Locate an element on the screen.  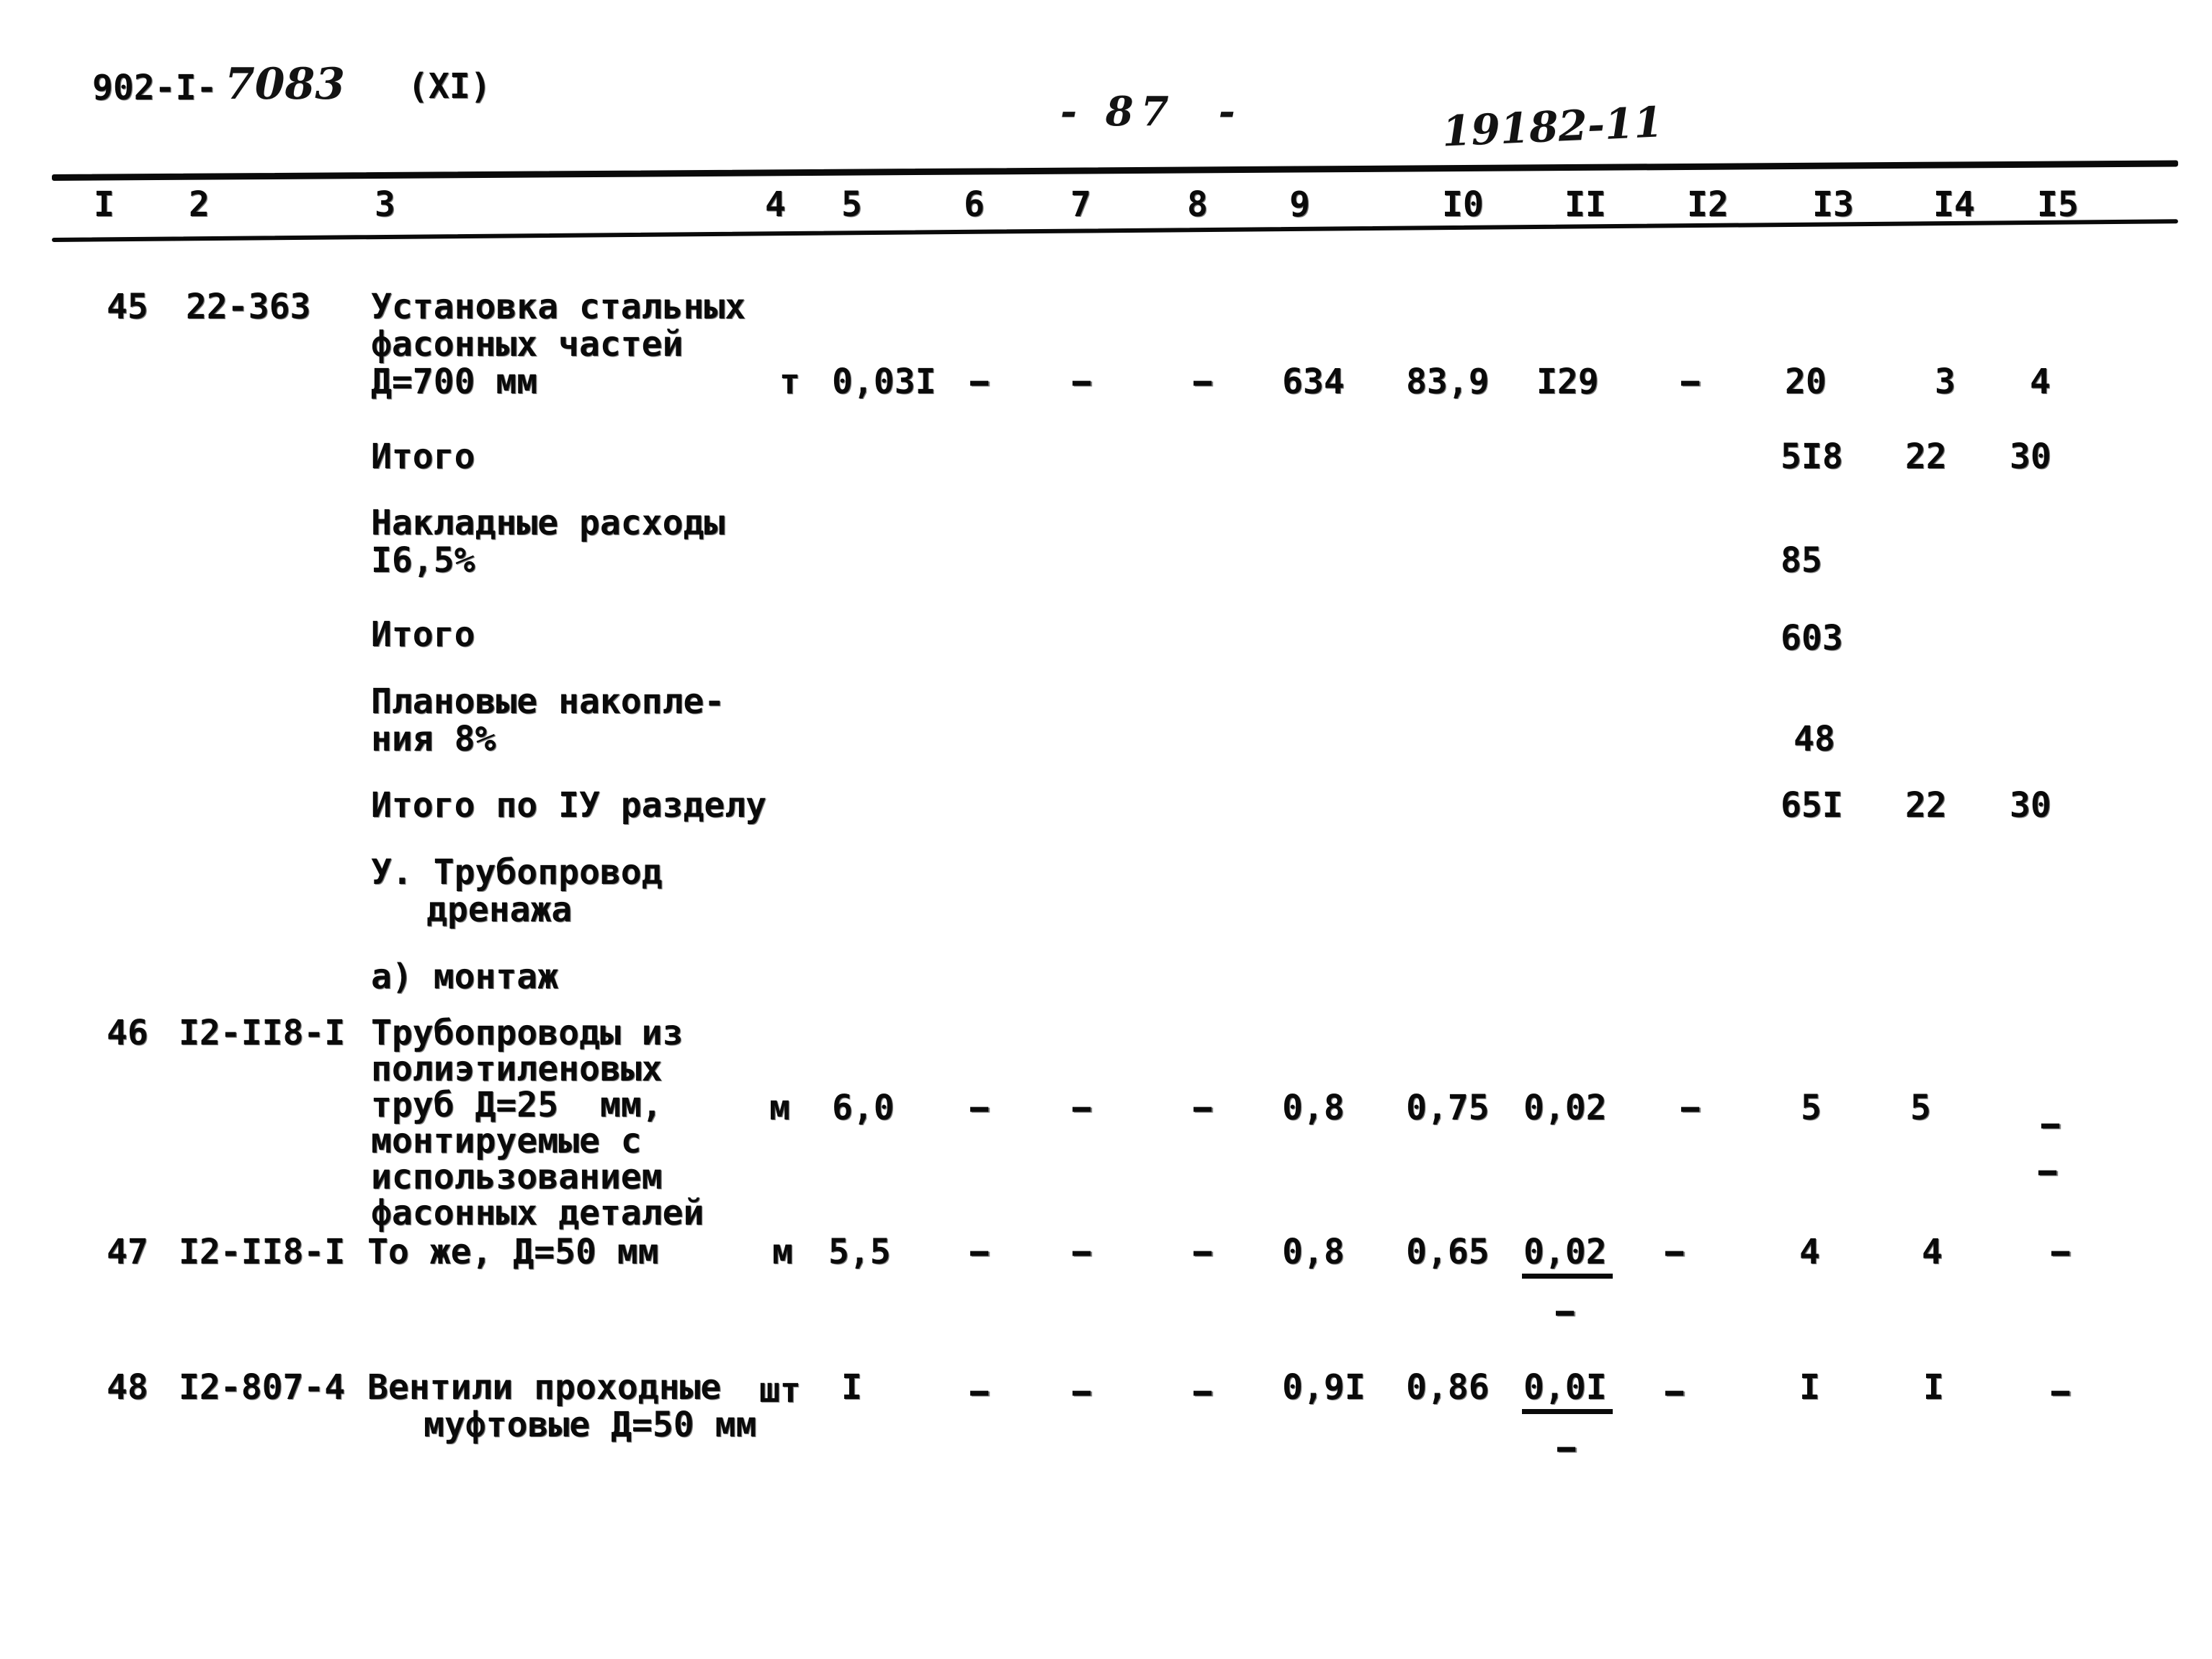
col-header-10: I0 is located at coordinates (1463, 204).